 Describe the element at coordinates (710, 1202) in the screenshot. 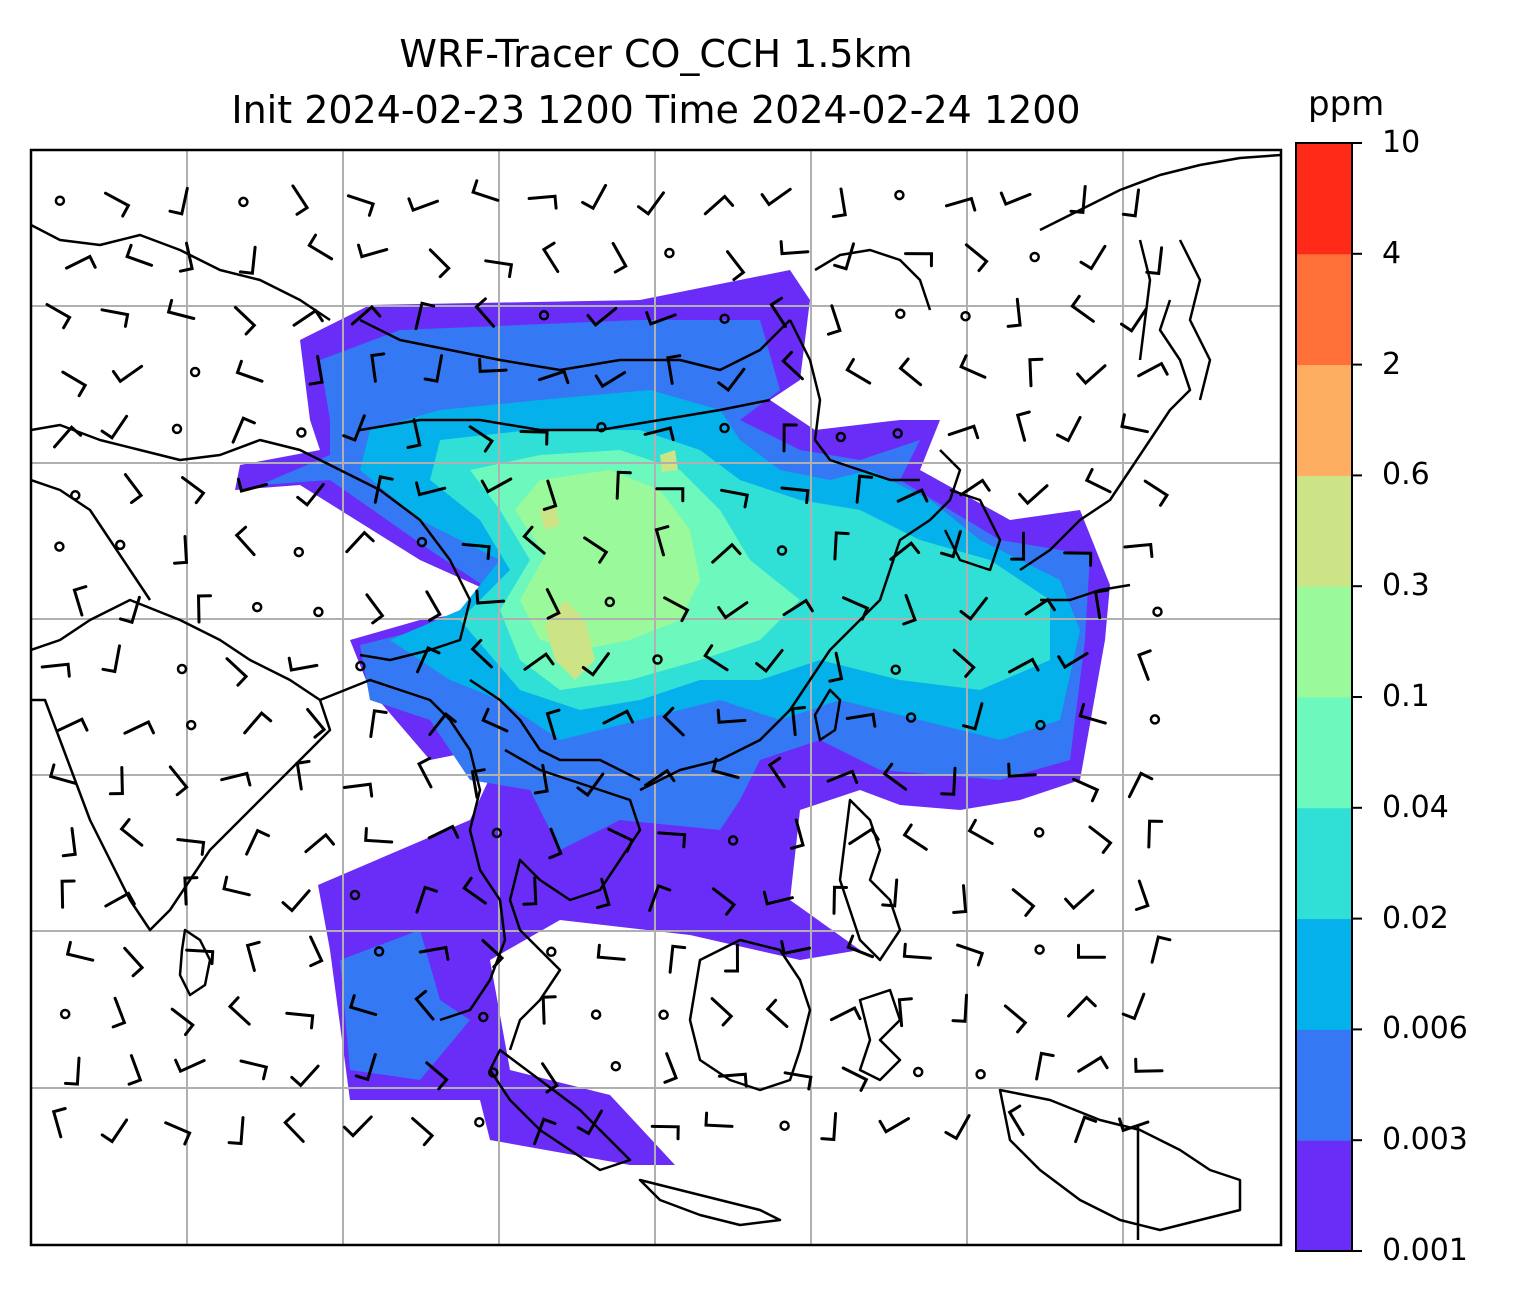

I see `coastline-java` at that location.